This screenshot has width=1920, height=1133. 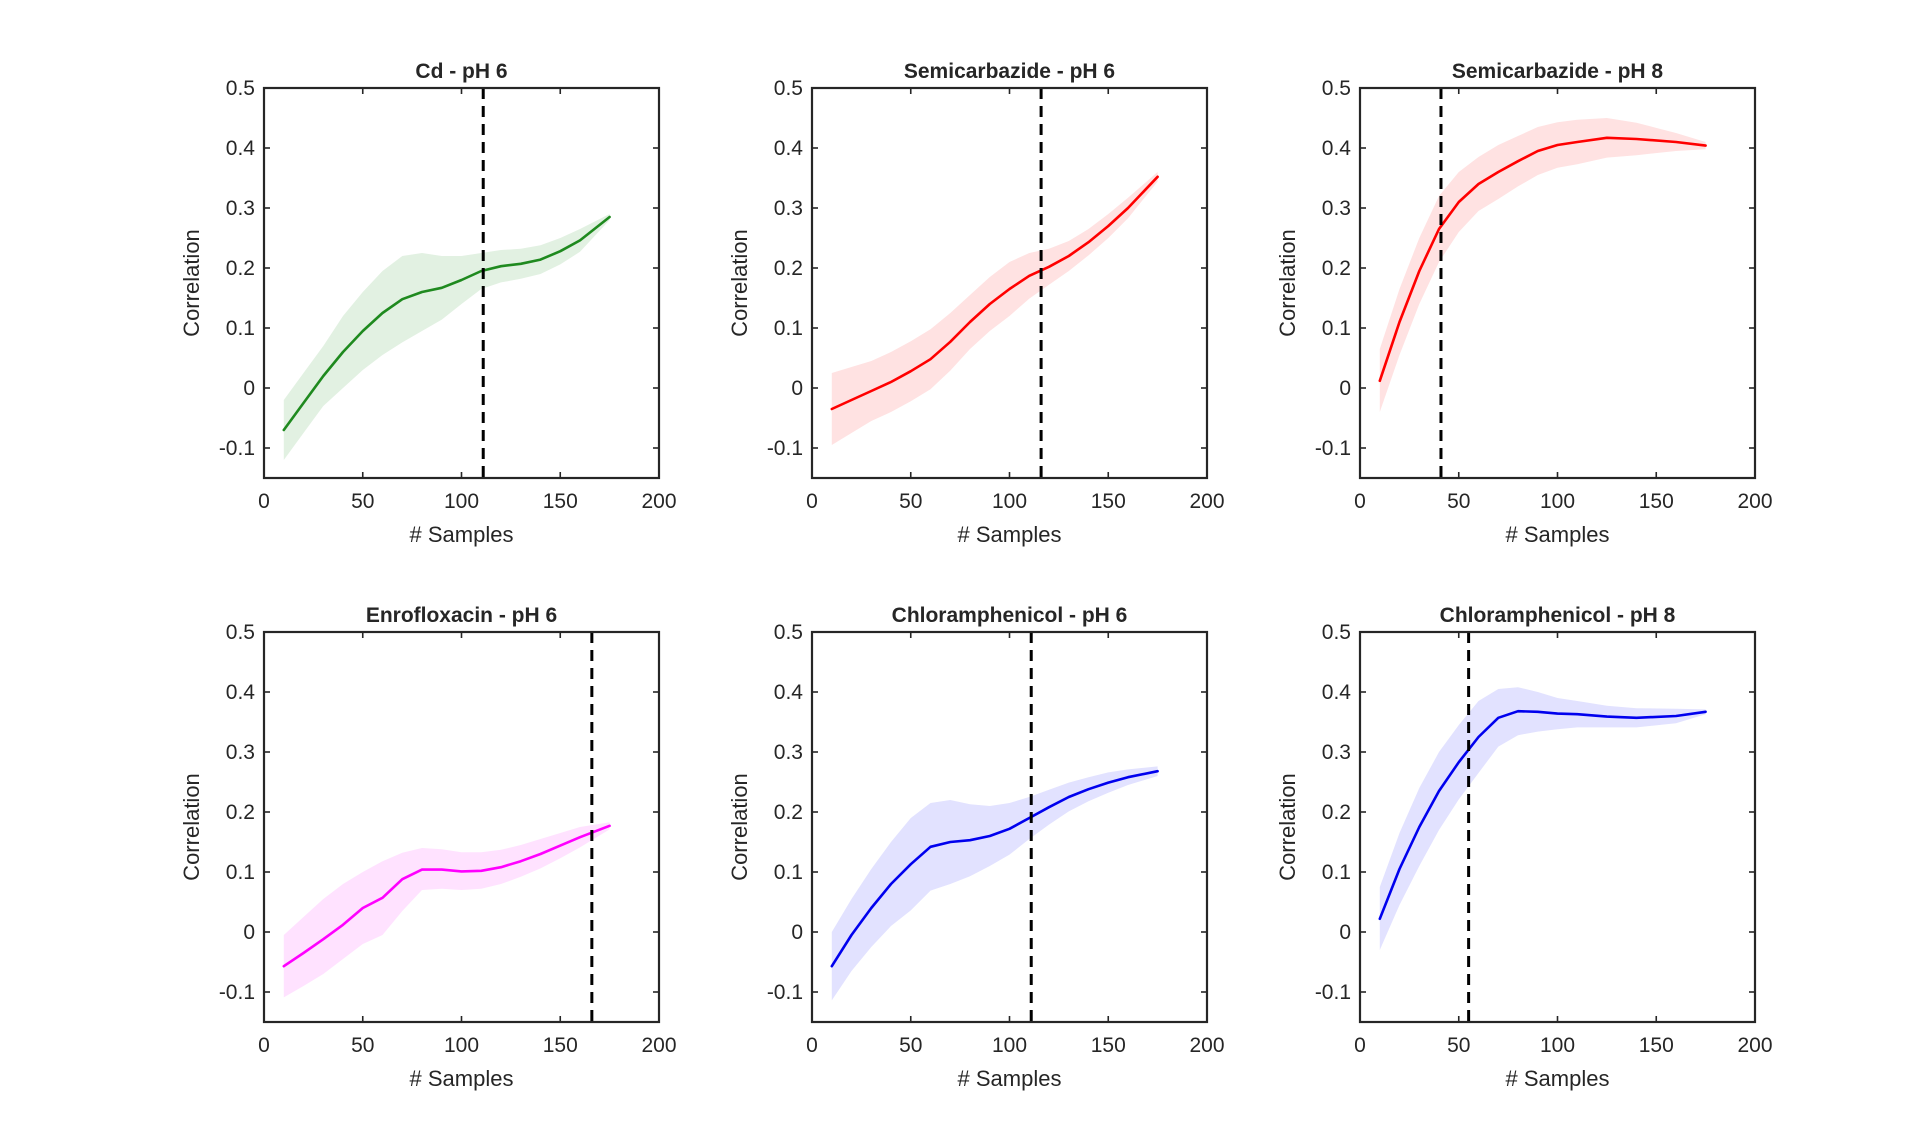 I want to click on subplot-title: Semicarbazide - pH 8, so click(x=1558, y=71).